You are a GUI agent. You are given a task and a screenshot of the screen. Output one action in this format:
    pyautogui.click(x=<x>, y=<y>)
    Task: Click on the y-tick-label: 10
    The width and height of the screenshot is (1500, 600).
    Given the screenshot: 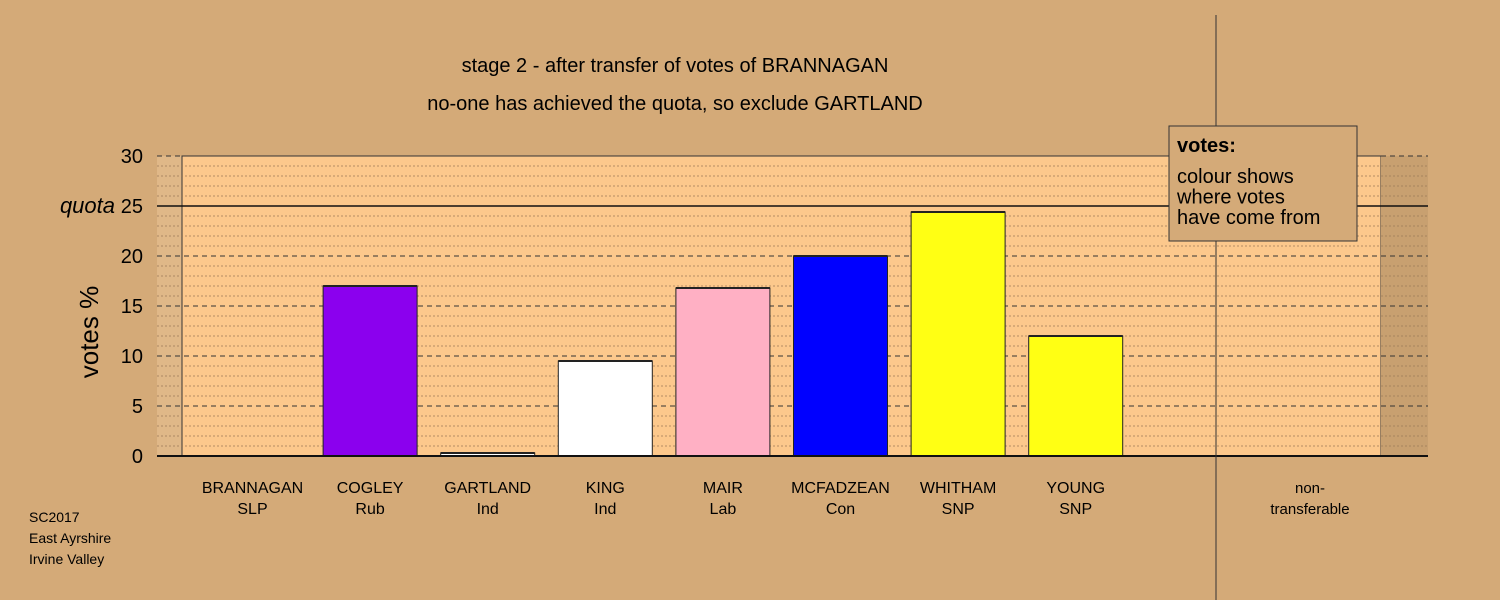 What is the action you would take?
    pyautogui.click(x=132, y=357)
    